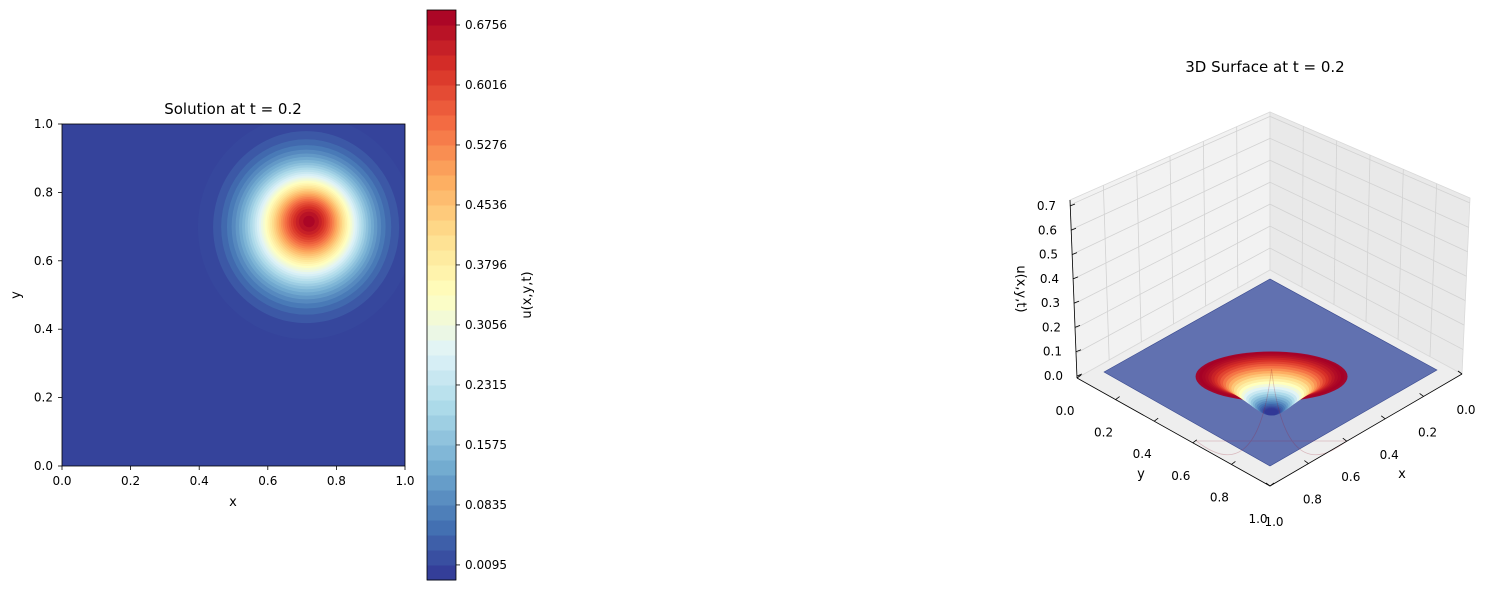  What do you see at coordinates (1261, 504) in the screenshot?
I see `y-tick: 1.0` at bounding box center [1261, 504].